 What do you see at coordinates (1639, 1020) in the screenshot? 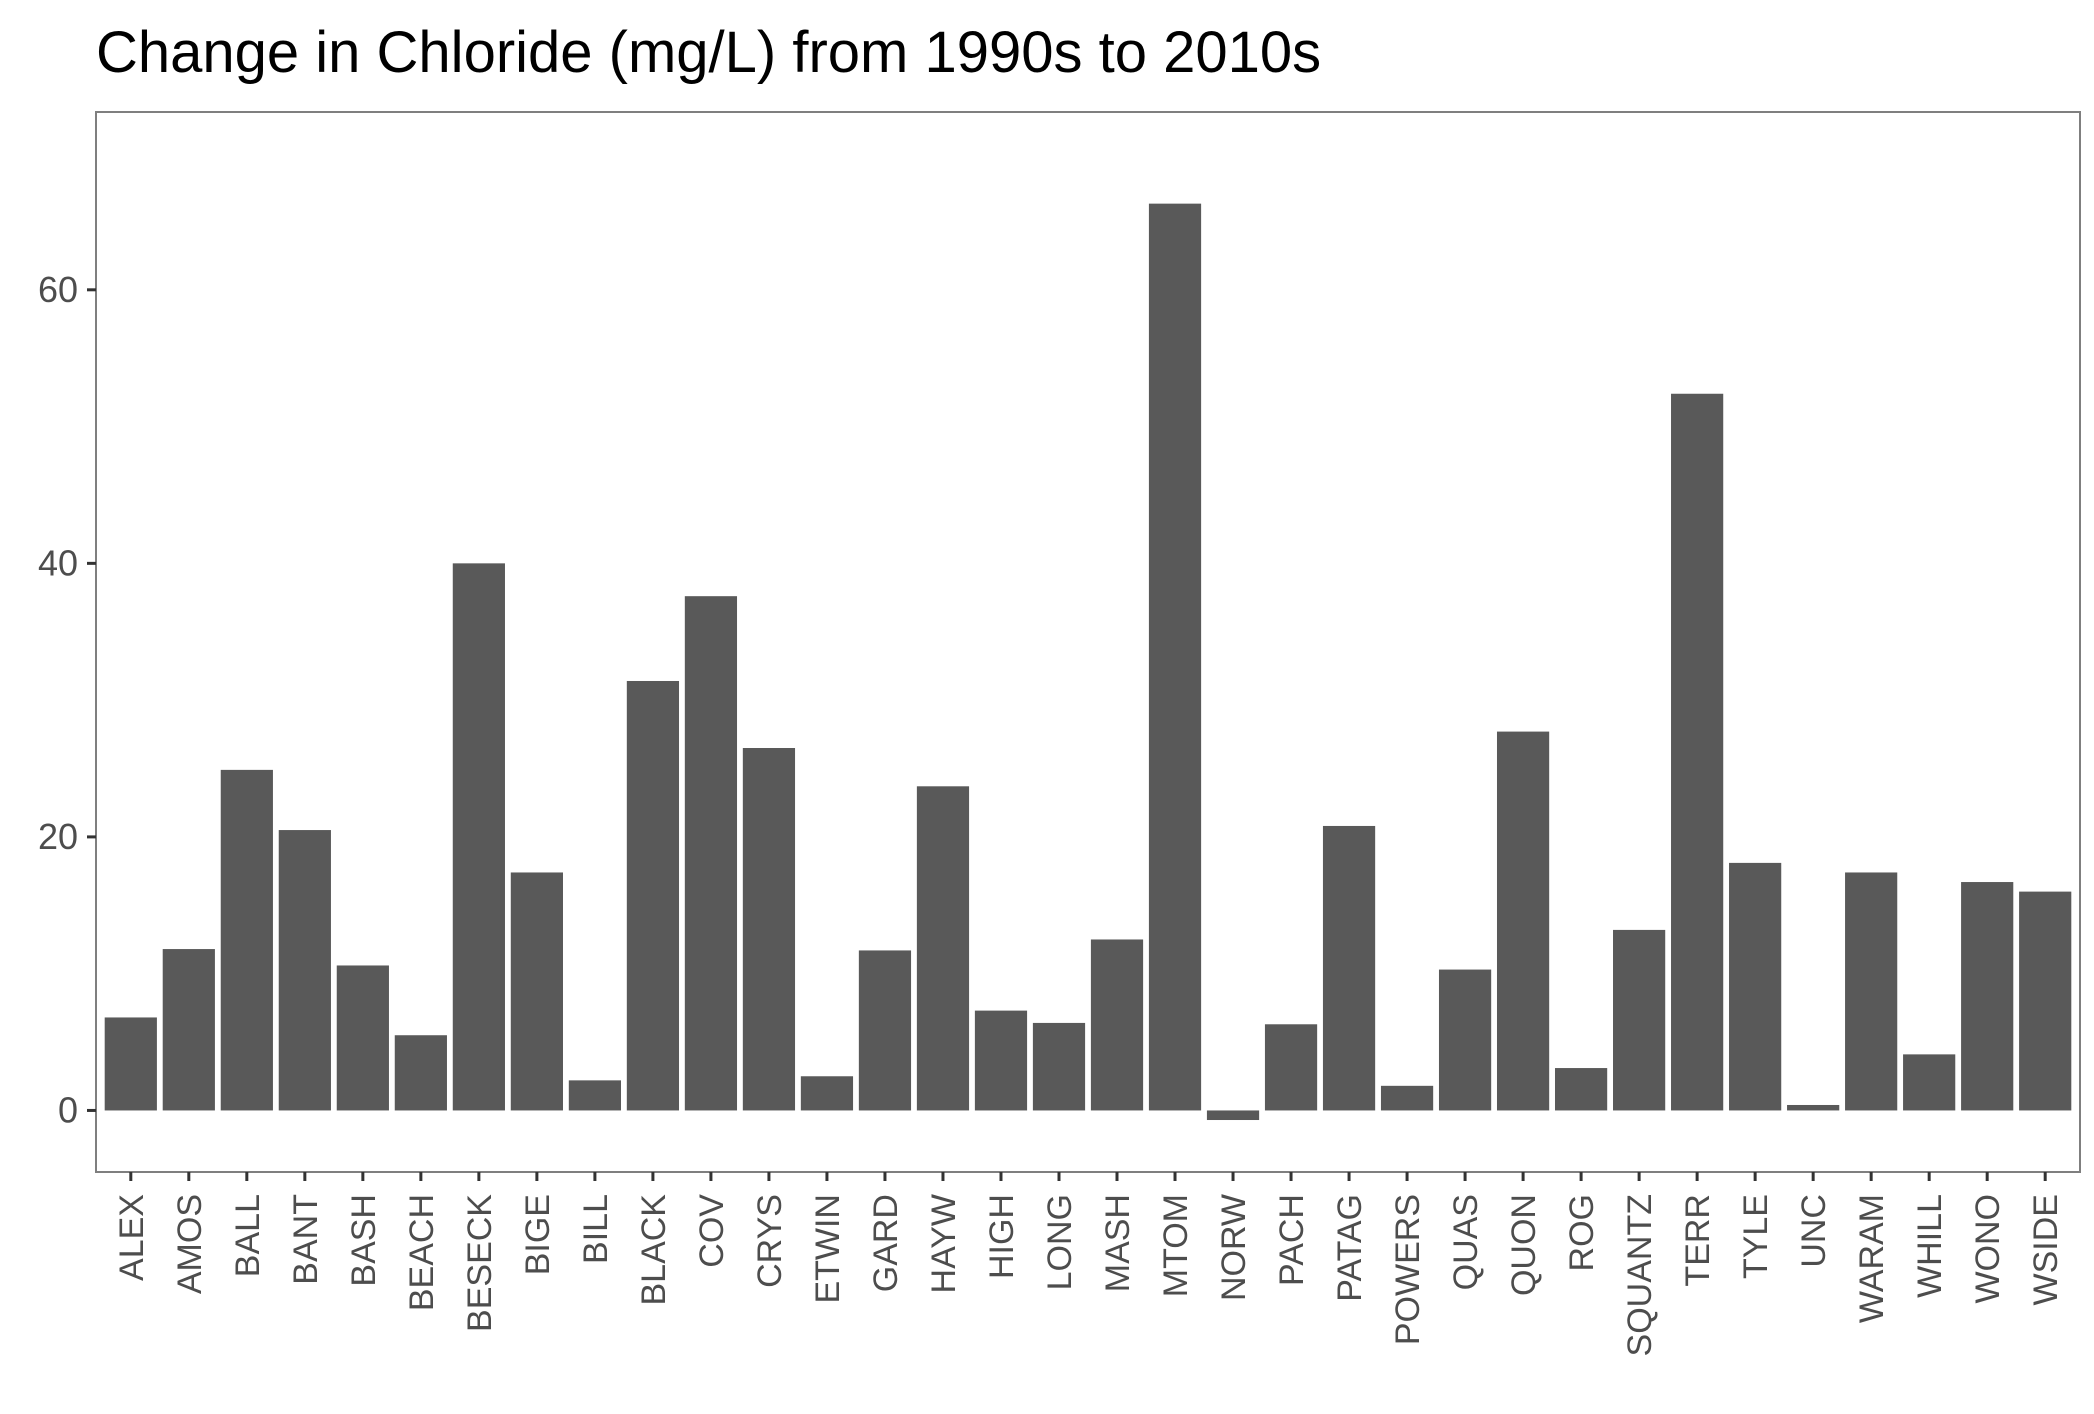
I see `bar-squantz` at bounding box center [1639, 1020].